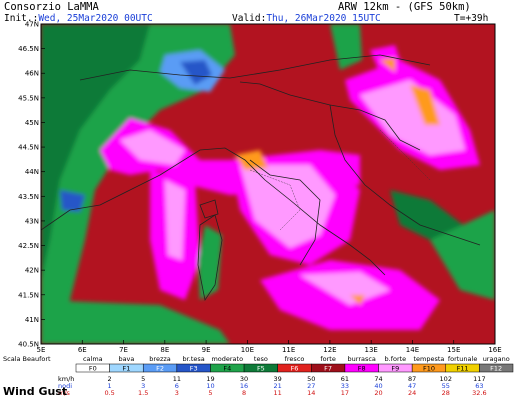  What do you see at coordinates (21, 18) in the screenshot?
I see `init-label: Init.:` at bounding box center [21, 18].